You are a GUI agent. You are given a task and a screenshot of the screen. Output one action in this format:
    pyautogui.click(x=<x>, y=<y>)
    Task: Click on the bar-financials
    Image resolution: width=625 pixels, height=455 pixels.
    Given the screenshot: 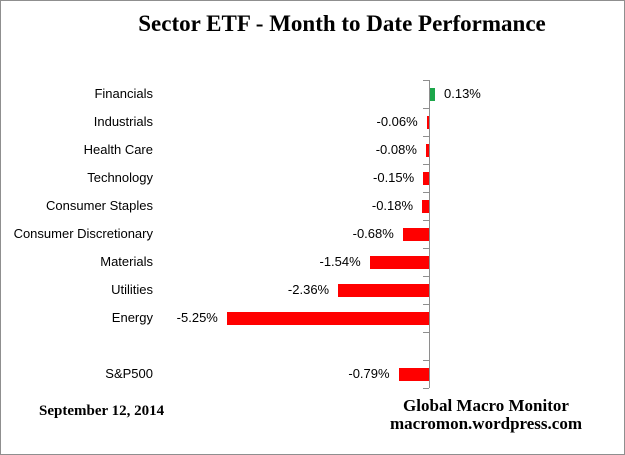 What is the action you would take?
    pyautogui.click(x=432, y=94)
    